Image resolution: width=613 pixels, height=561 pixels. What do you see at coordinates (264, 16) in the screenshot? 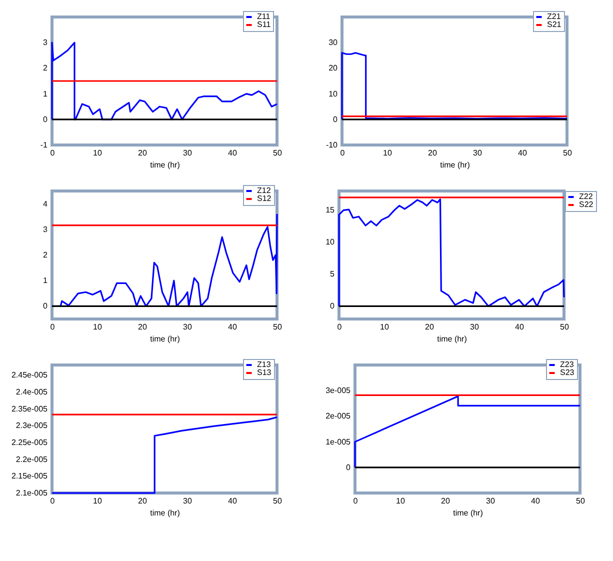
I see `legend-label: Z11` at bounding box center [264, 16].